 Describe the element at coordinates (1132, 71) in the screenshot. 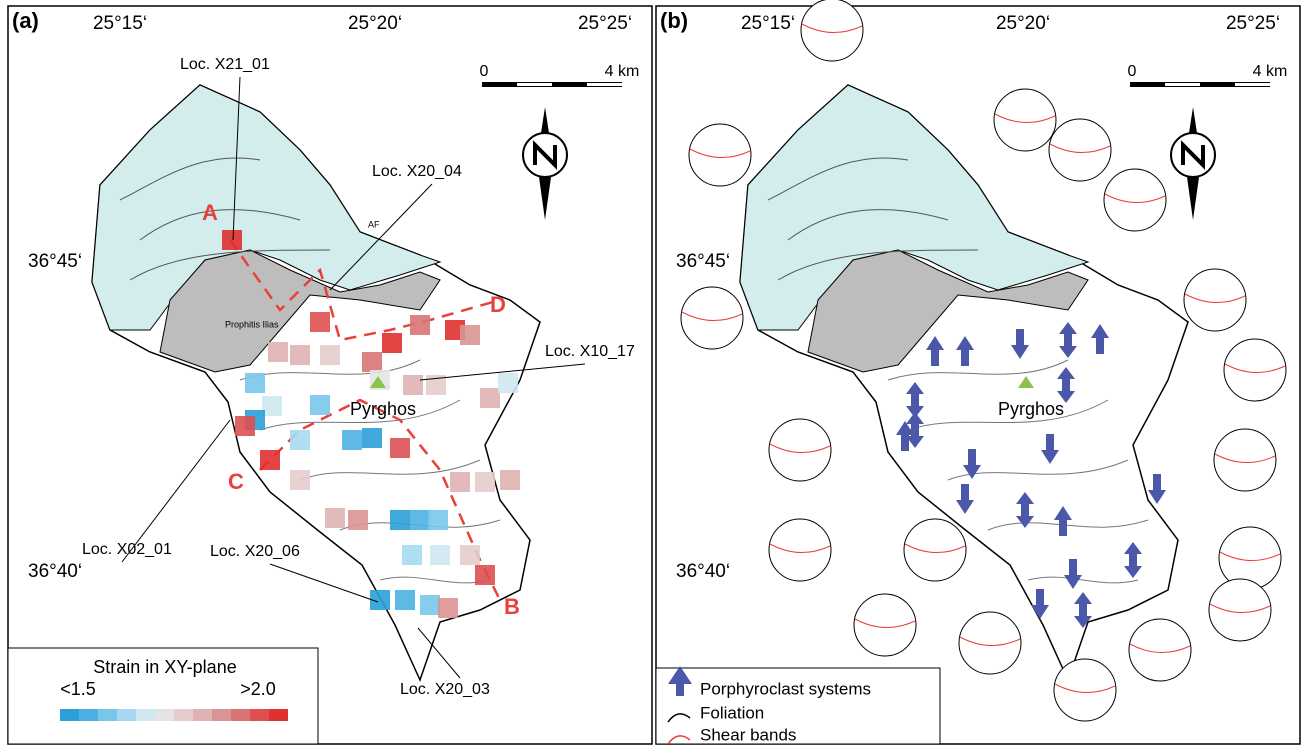

I see `scale-zero: 0` at that location.